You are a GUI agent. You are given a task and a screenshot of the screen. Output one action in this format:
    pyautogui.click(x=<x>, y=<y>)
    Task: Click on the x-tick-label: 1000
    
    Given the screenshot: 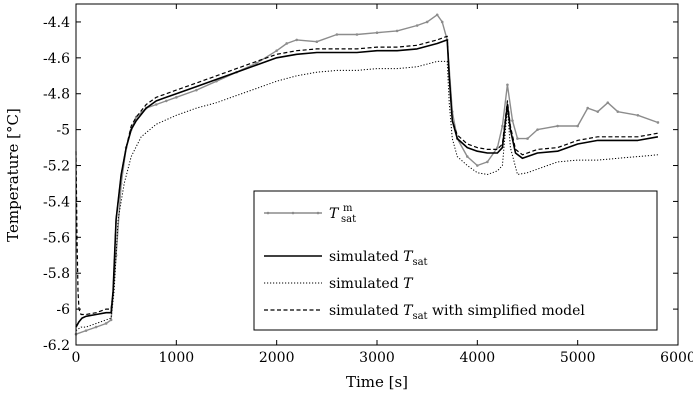 What is the action you would take?
    pyautogui.click(x=177, y=358)
    